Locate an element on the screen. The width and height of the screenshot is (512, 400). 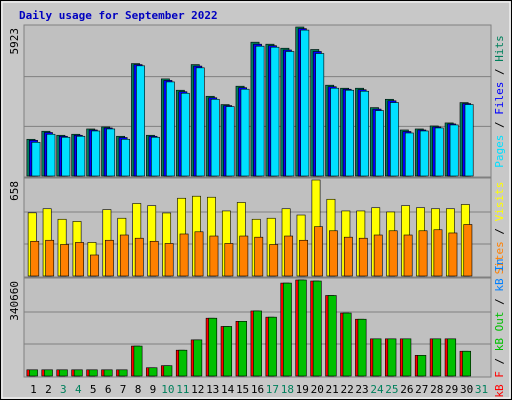
legend-entry: kB Out is located at coordinates (499, 331).